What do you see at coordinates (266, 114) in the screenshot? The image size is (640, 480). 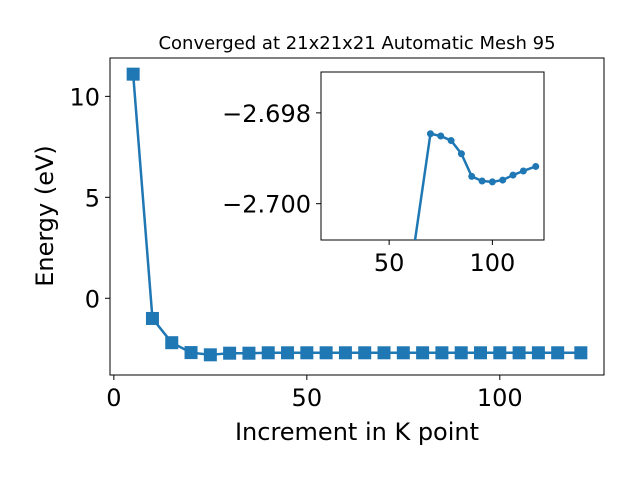 I see `inset-y-tick-label: −2.698` at bounding box center [266, 114].